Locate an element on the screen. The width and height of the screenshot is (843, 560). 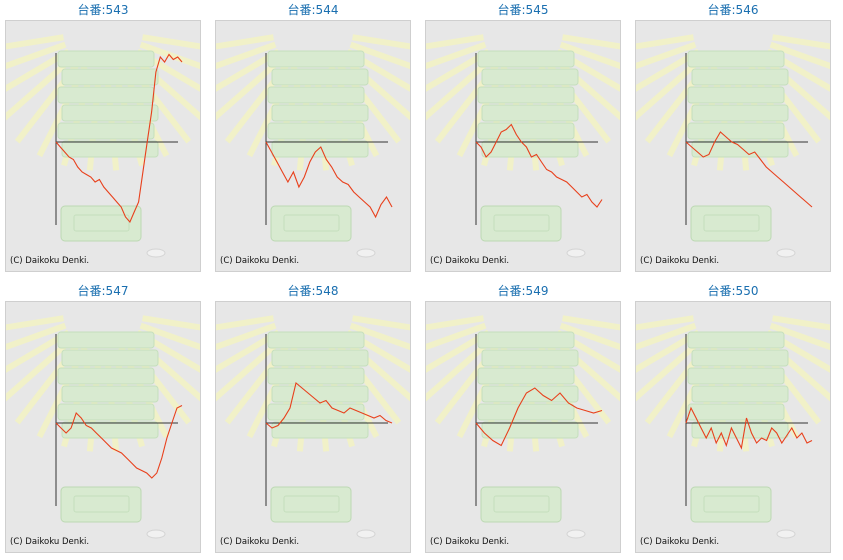
machine-card: 台番:546 (C) Daikoku Denki. is located at coordinates (733, 136).